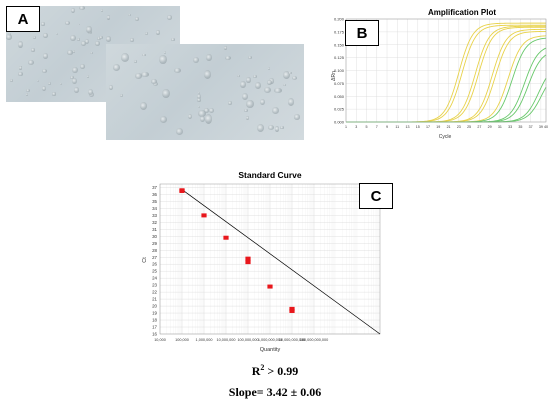 The width and height of the screenshot is (550, 403). What do you see at coordinates (490, 127) in the screenshot?
I see `amp-x-tick-label: 29` at bounding box center [490, 127].